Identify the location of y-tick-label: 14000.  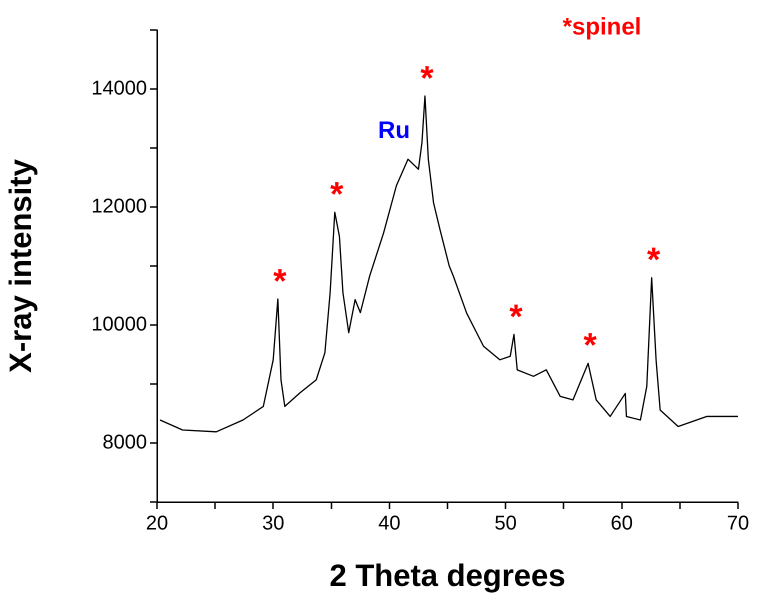
(119, 89).